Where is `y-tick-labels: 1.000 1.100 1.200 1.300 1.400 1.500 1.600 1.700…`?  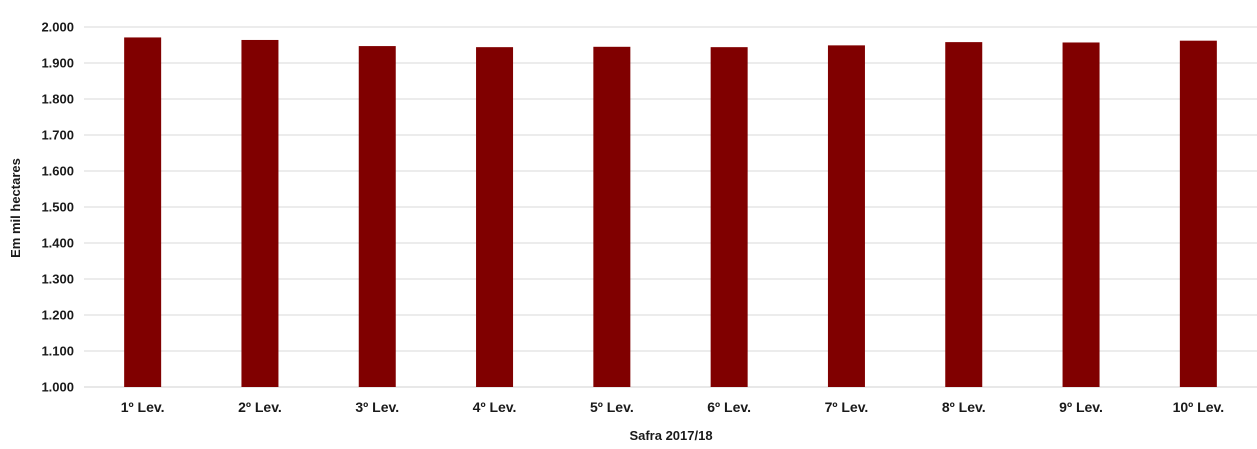 y-tick-labels: 1.000 1.100 1.200 1.300 1.400 1.500 1.600 1.700… is located at coordinates (57, 207).